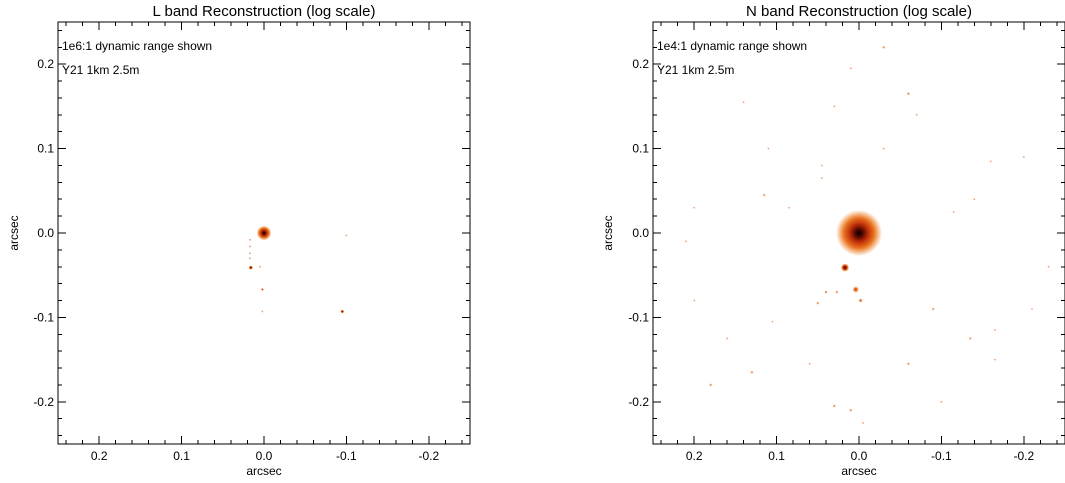 This screenshot has width=1065, height=483. I want to click on chart-title: N band Reconstruction (log scale), so click(859, 11).